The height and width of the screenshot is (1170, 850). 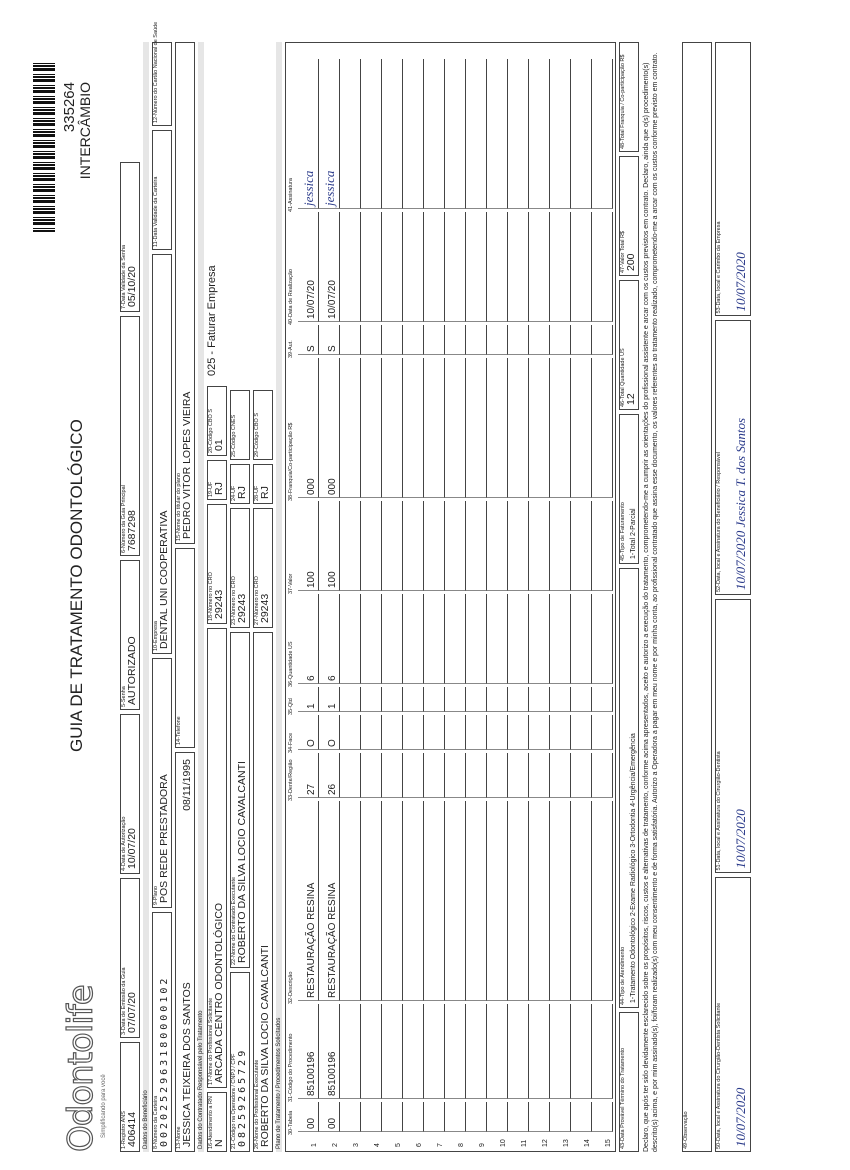 I want to click on table-cell: 100, so click(x=329, y=546).